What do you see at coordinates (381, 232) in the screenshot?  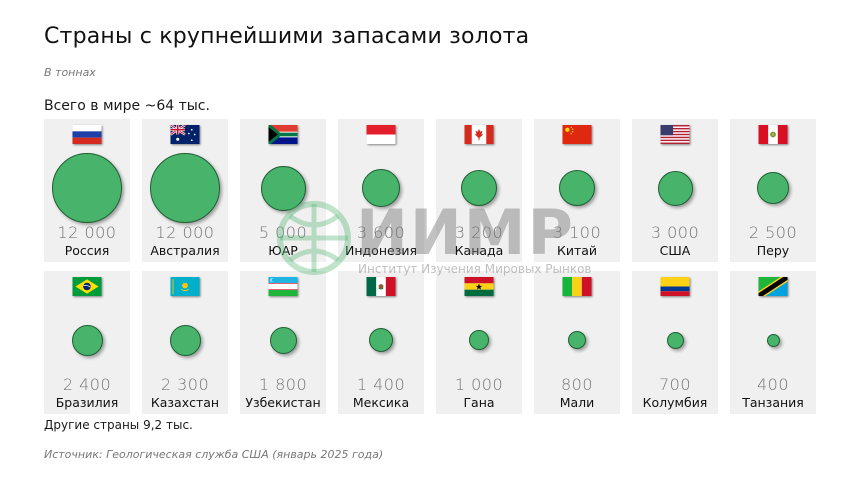 I see `reserve-value: 3 600` at bounding box center [381, 232].